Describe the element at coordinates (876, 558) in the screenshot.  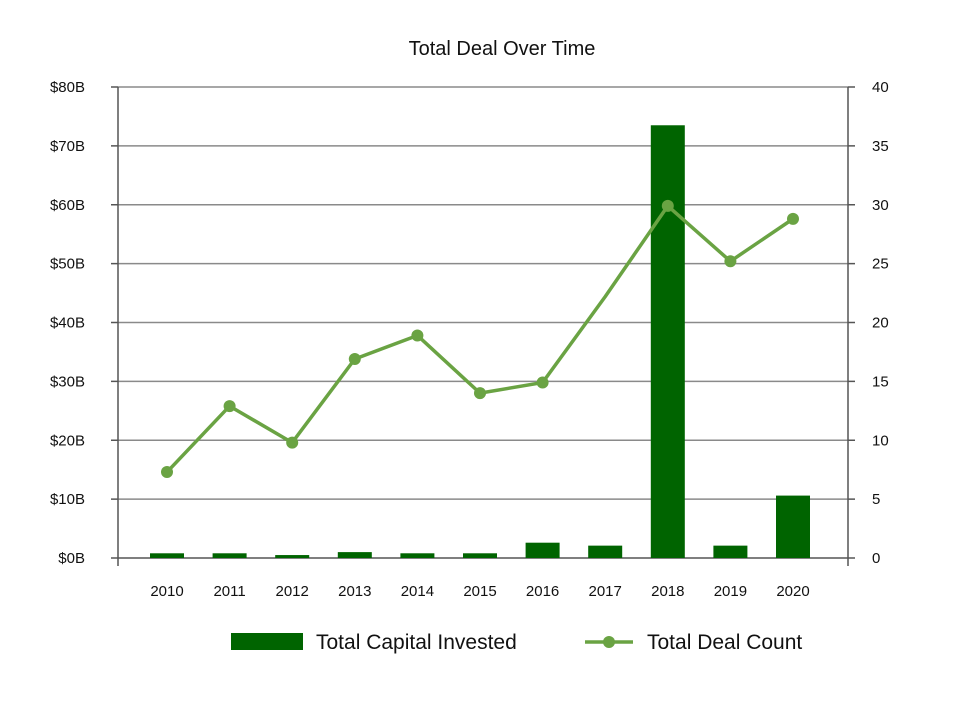
I see `right-axis-tick-label: 0` at that location.